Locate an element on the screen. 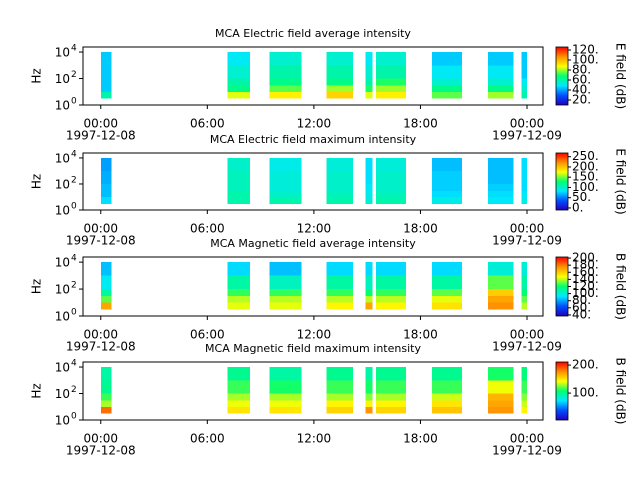  colorbar-tick-label: 250. is located at coordinates (585, 156).